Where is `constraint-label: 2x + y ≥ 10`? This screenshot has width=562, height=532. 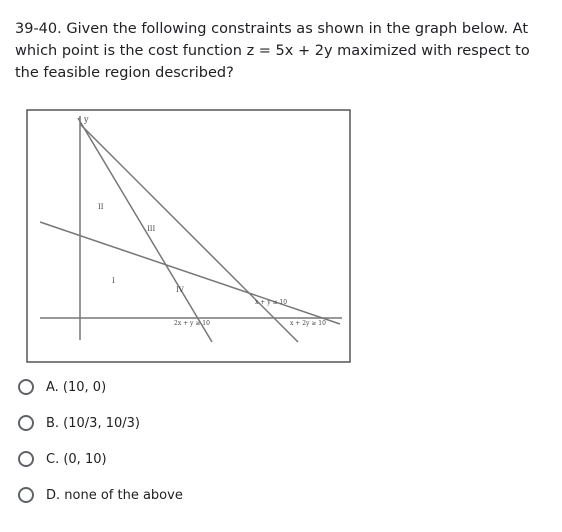 constraint-label: 2x + y ≥ 10 is located at coordinates (192, 323).